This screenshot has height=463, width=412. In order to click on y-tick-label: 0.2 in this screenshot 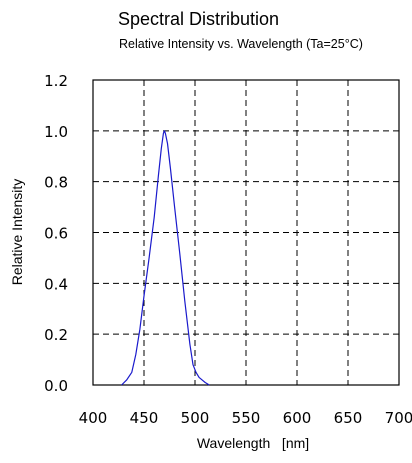, I will do `click(56, 335)`.